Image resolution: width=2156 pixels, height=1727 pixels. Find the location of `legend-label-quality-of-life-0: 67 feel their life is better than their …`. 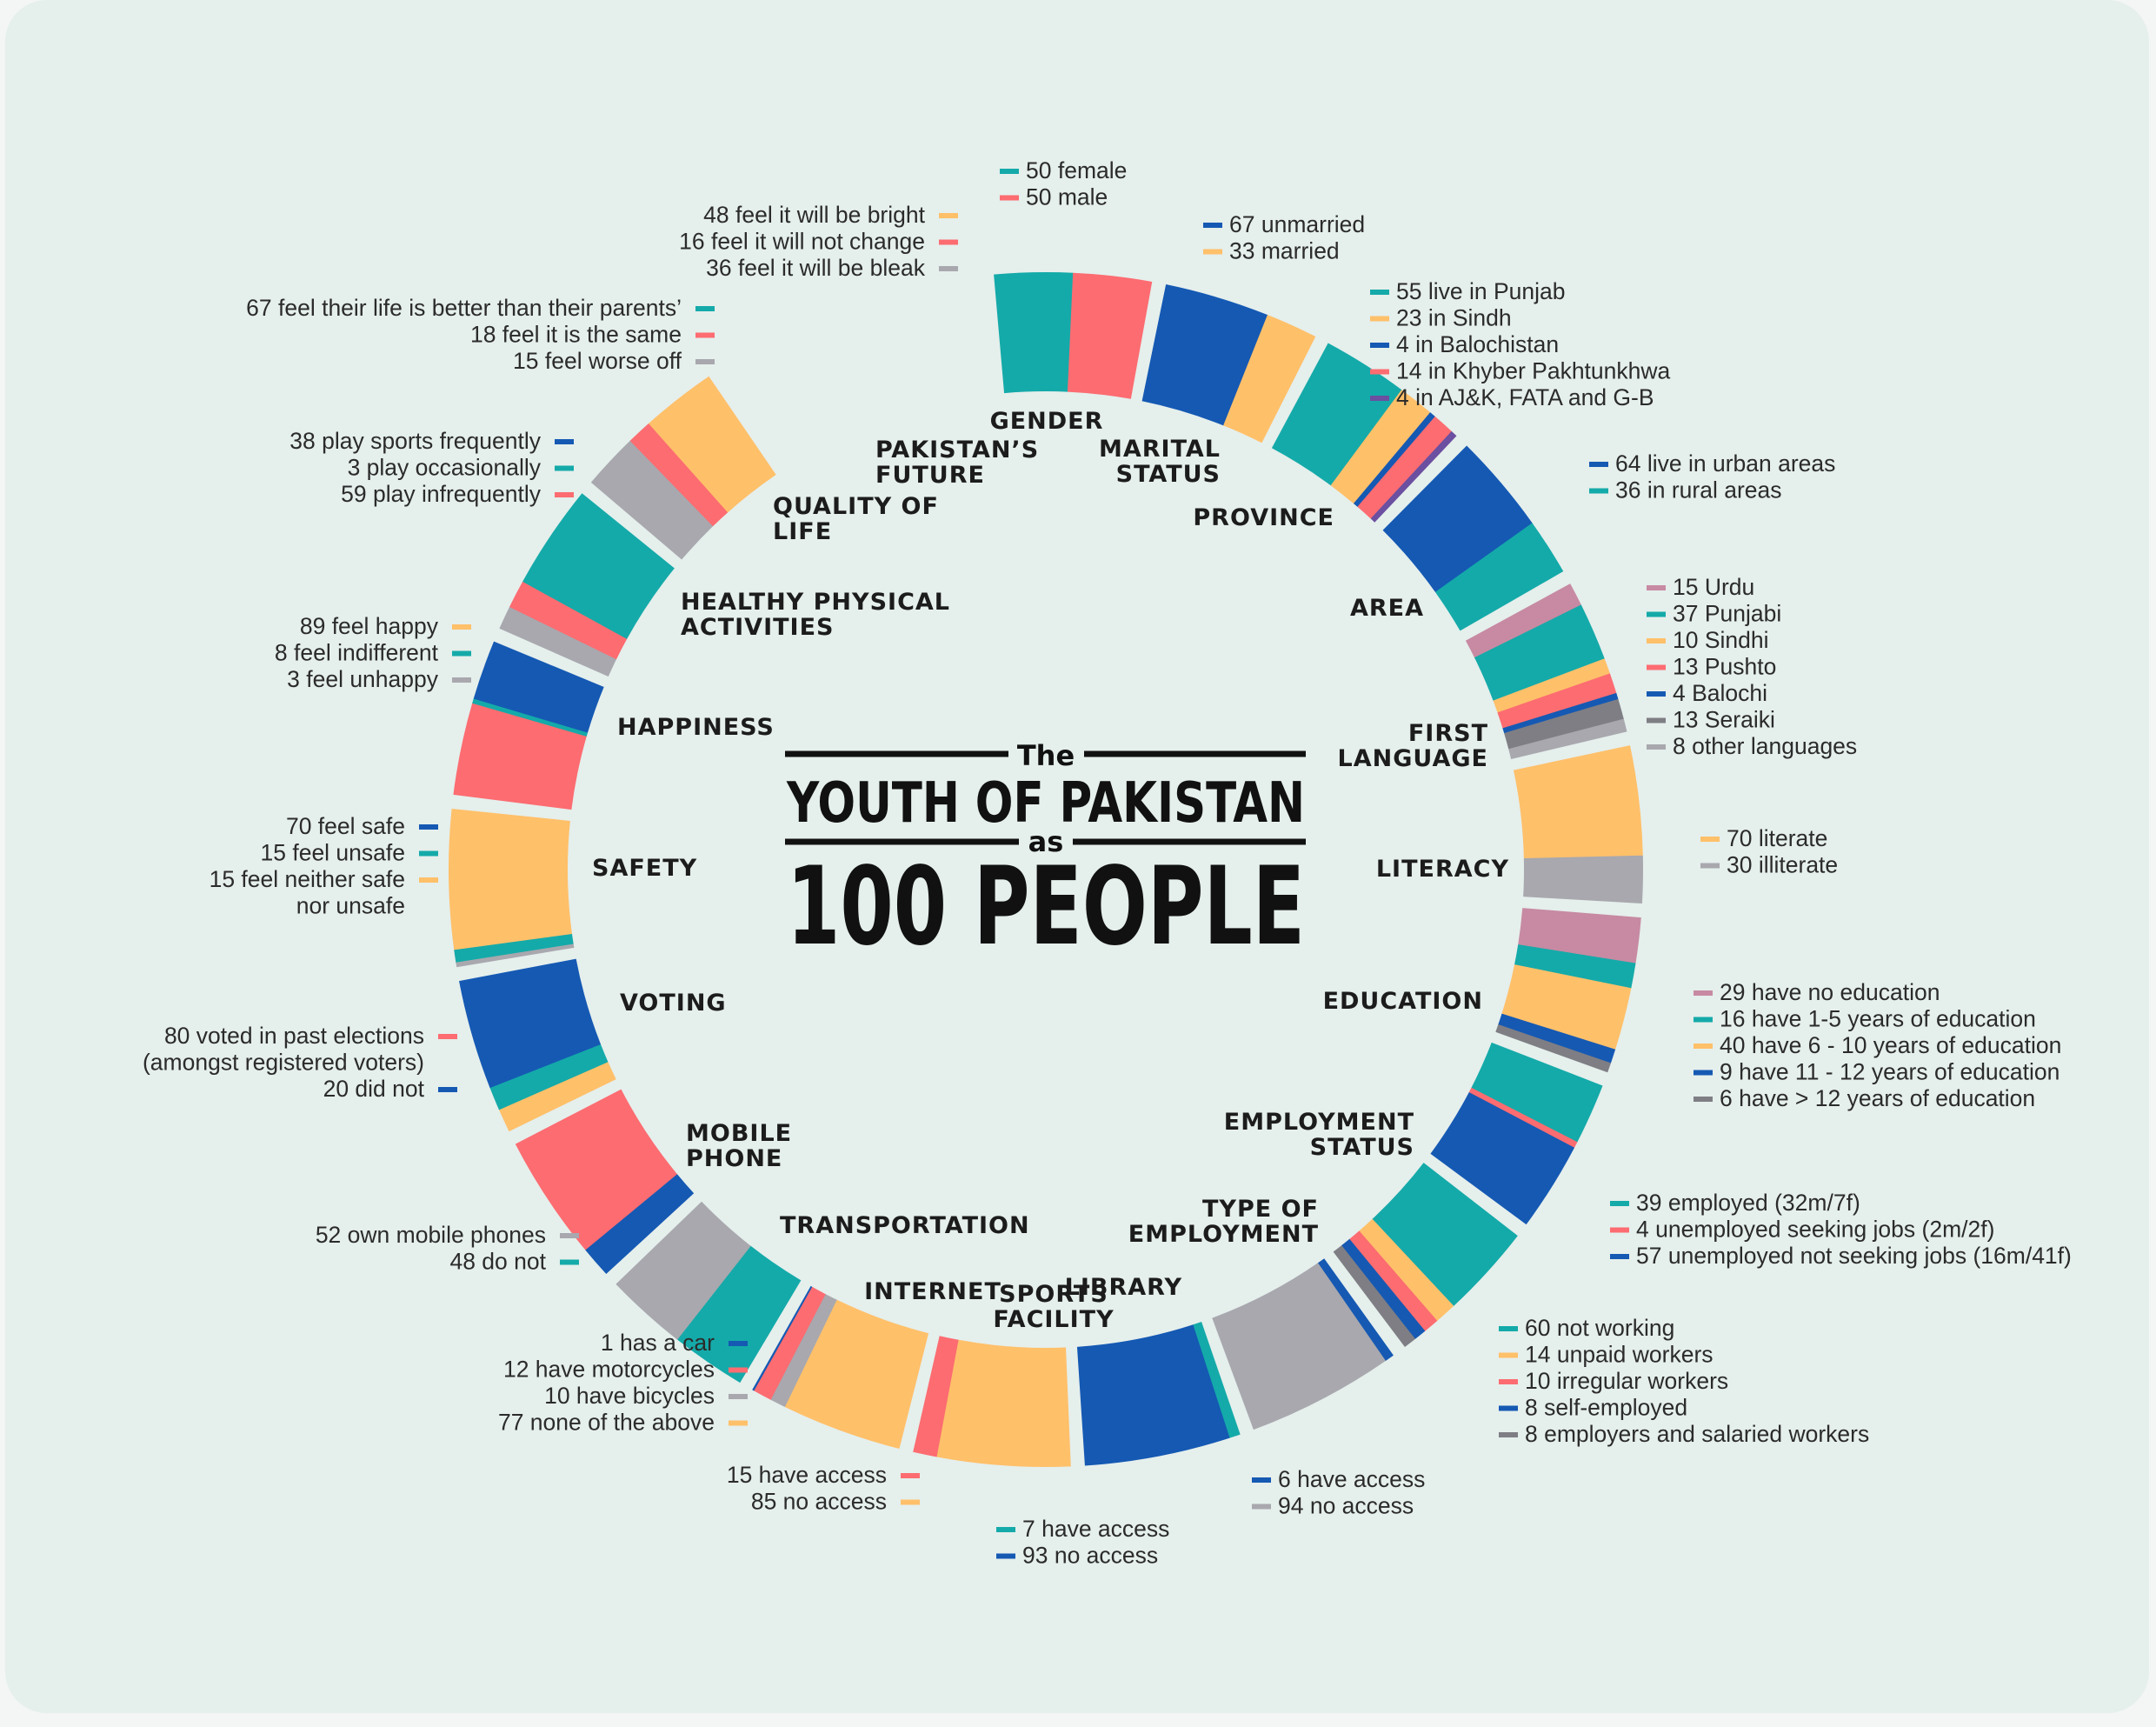

legend-label-quality-of-life-0: 67 feel their life is better than their … is located at coordinates (464, 308).